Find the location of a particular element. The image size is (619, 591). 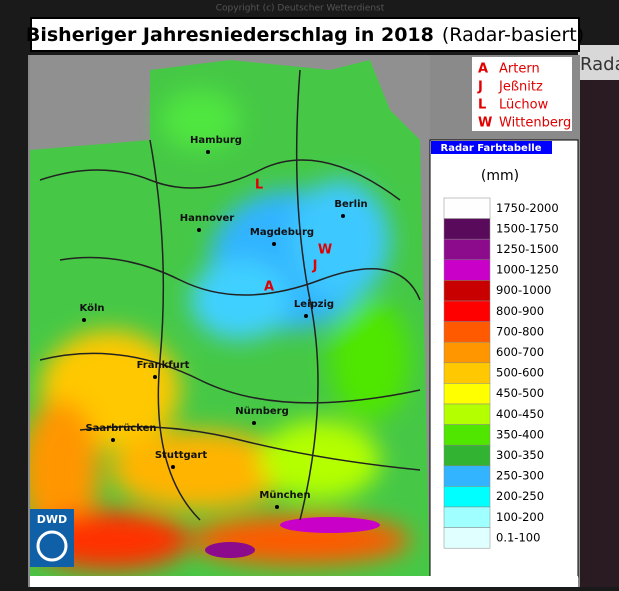

side-text: Rada is located at coordinates (599, 64).